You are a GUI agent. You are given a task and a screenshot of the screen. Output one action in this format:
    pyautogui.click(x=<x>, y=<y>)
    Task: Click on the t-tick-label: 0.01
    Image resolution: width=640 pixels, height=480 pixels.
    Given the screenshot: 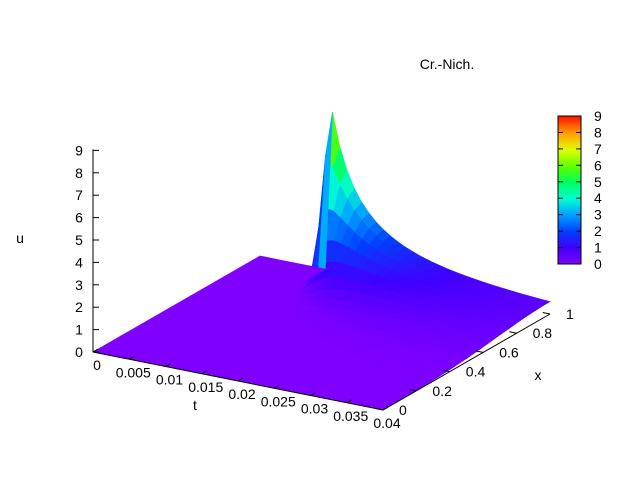 What is the action you would take?
    pyautogui.click(x=169, y=380)
    